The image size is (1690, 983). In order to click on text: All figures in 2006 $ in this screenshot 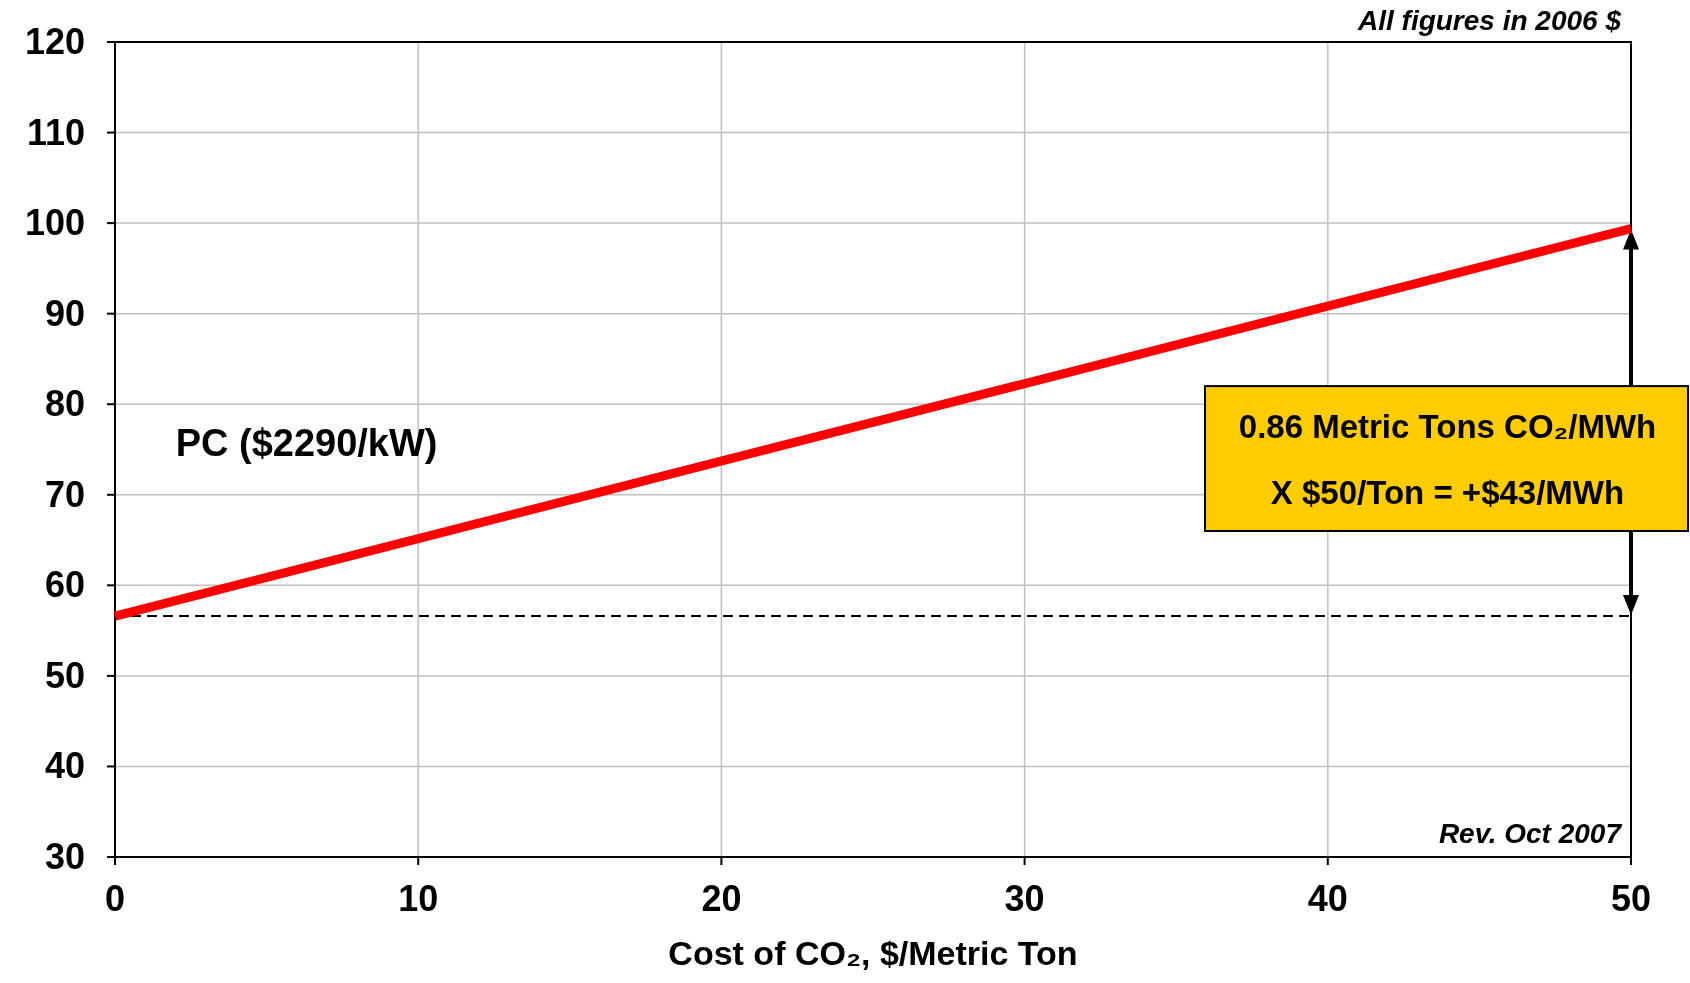, I will do `click(1489, 20)`.